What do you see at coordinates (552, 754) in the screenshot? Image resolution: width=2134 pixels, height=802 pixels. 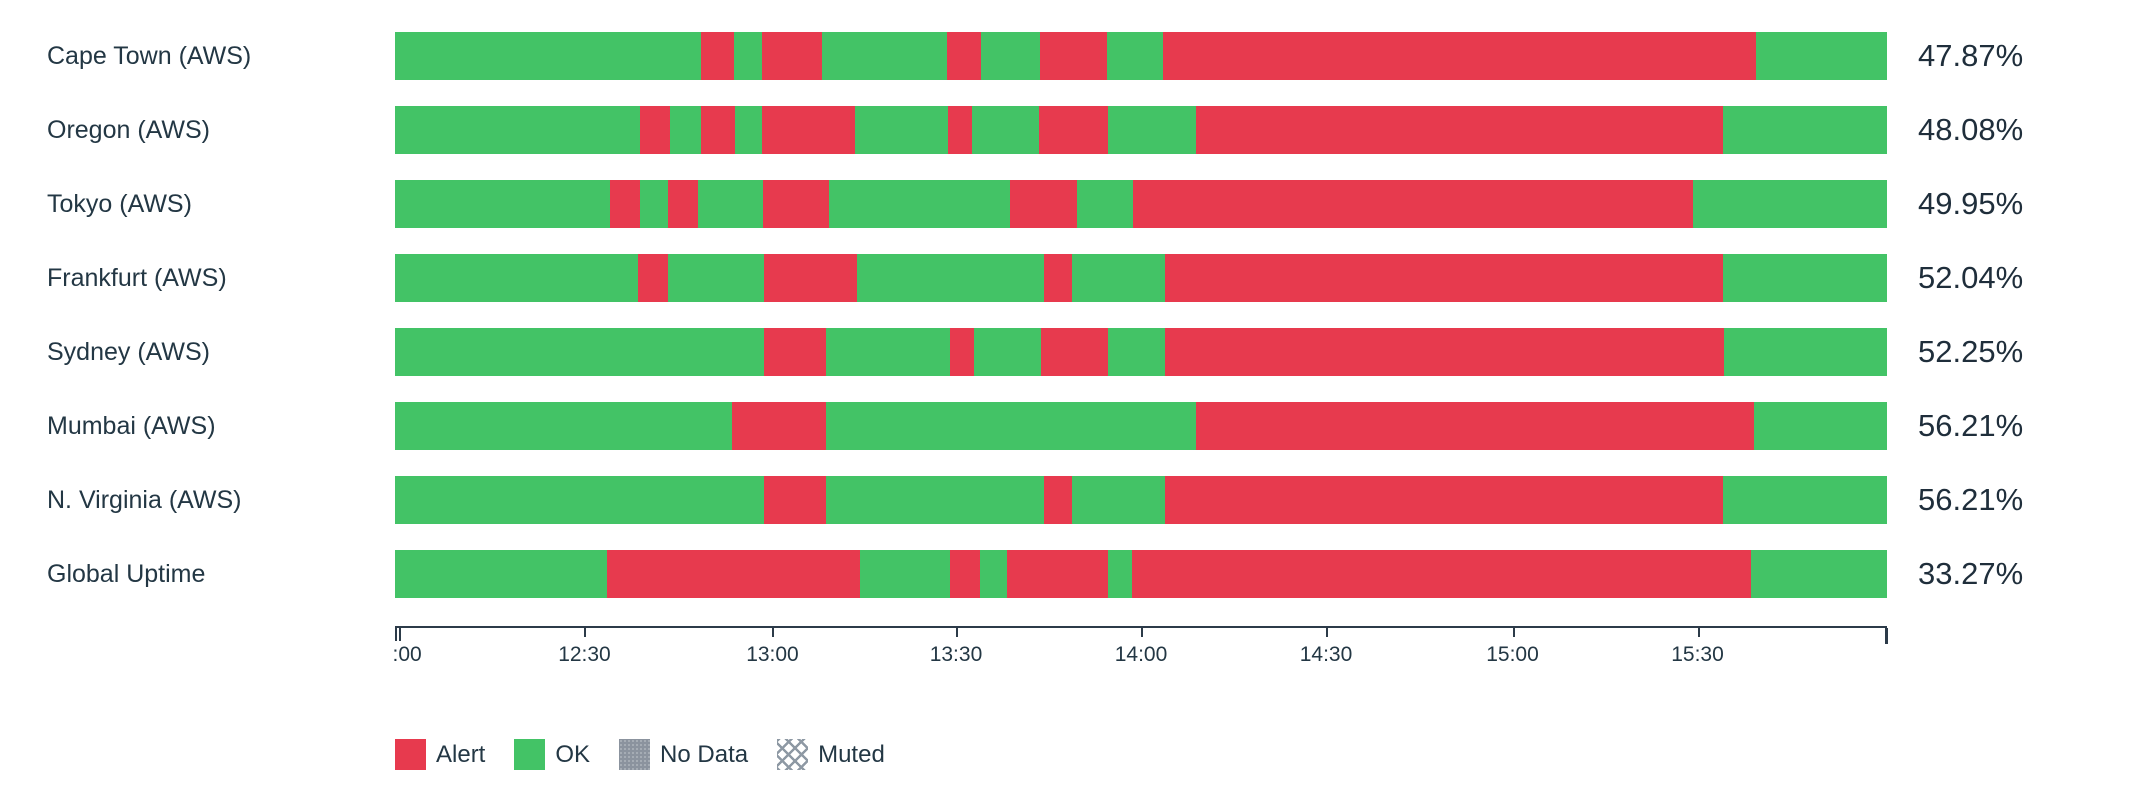 I see `legend-item-ok: OK` at bounding box center [552, 754].